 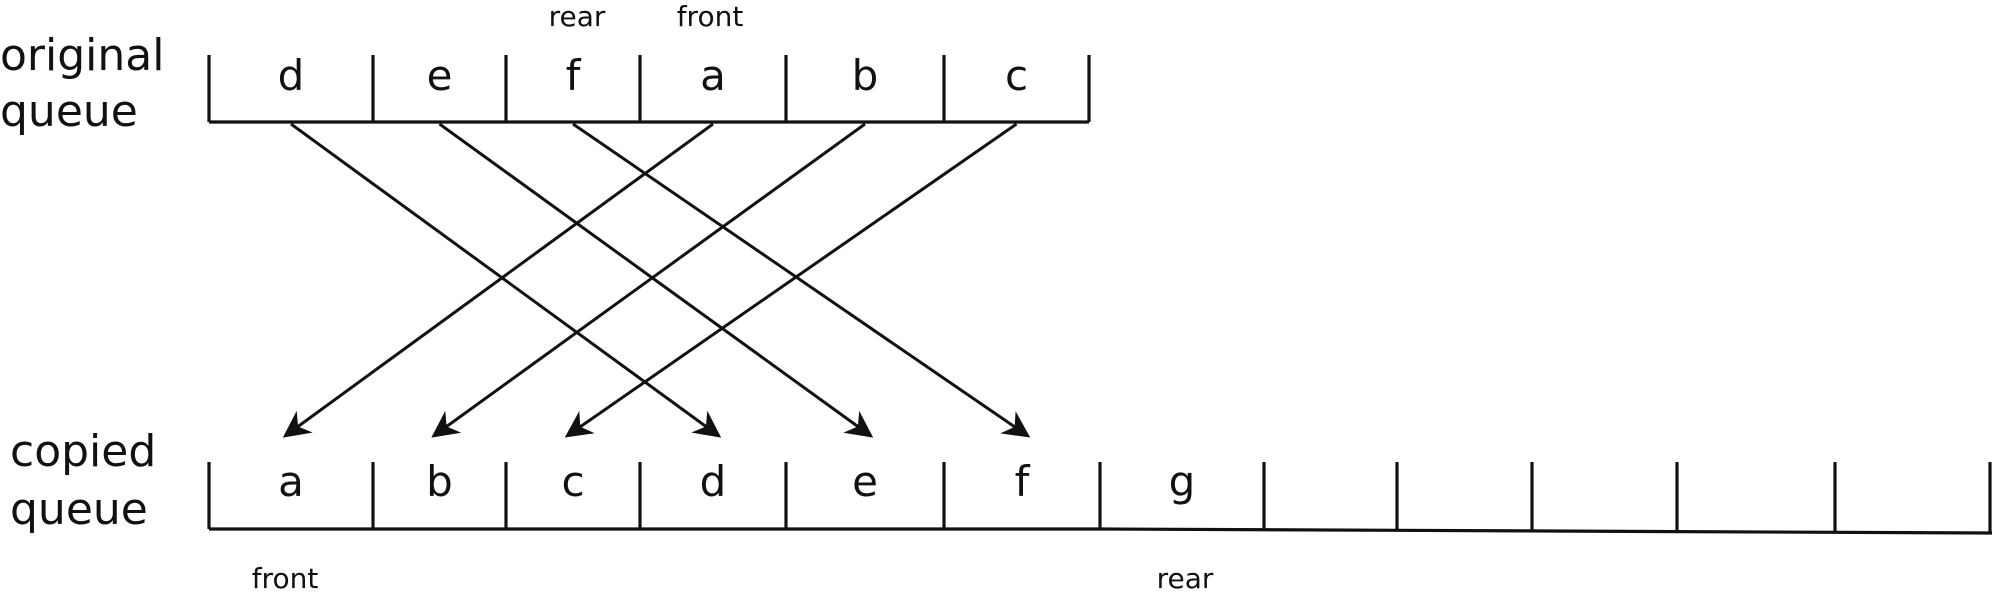 I want to click on copied-queue-label-line1: copied, so click(x=83, y=451).